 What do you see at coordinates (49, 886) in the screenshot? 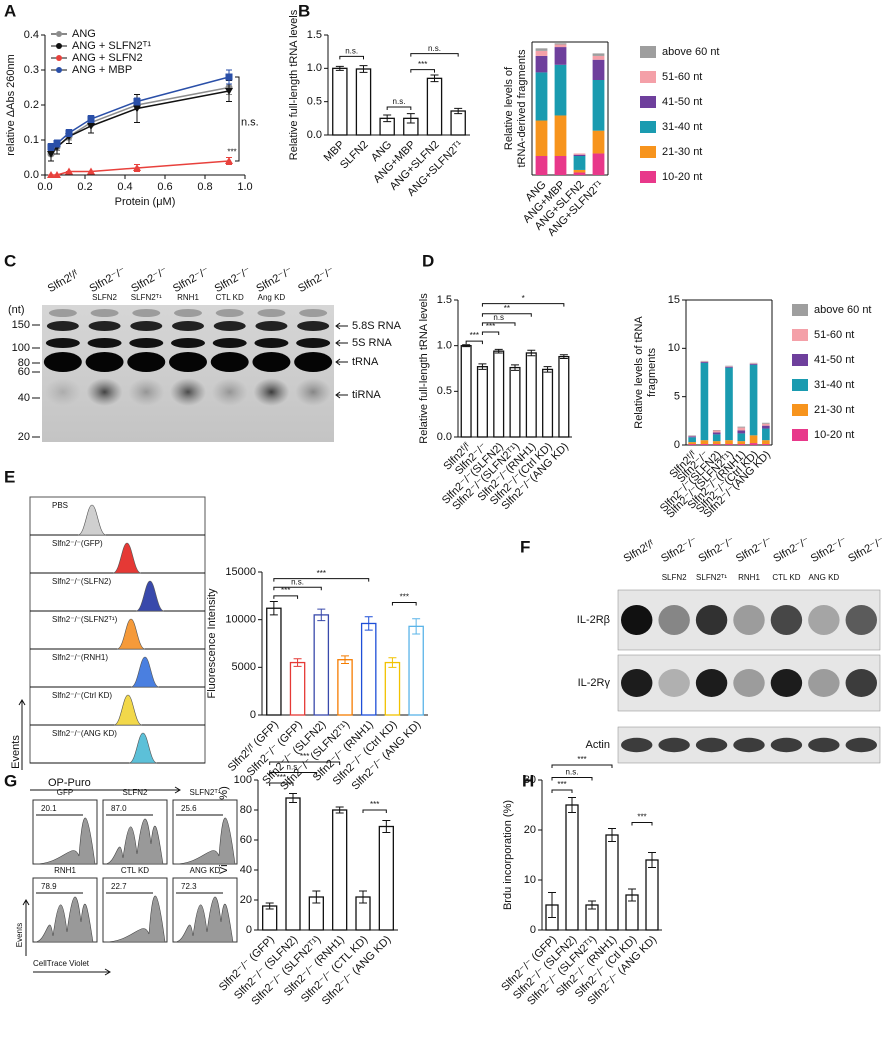
I see `gate-percent: 78.9` at bounding box center [49, 886].